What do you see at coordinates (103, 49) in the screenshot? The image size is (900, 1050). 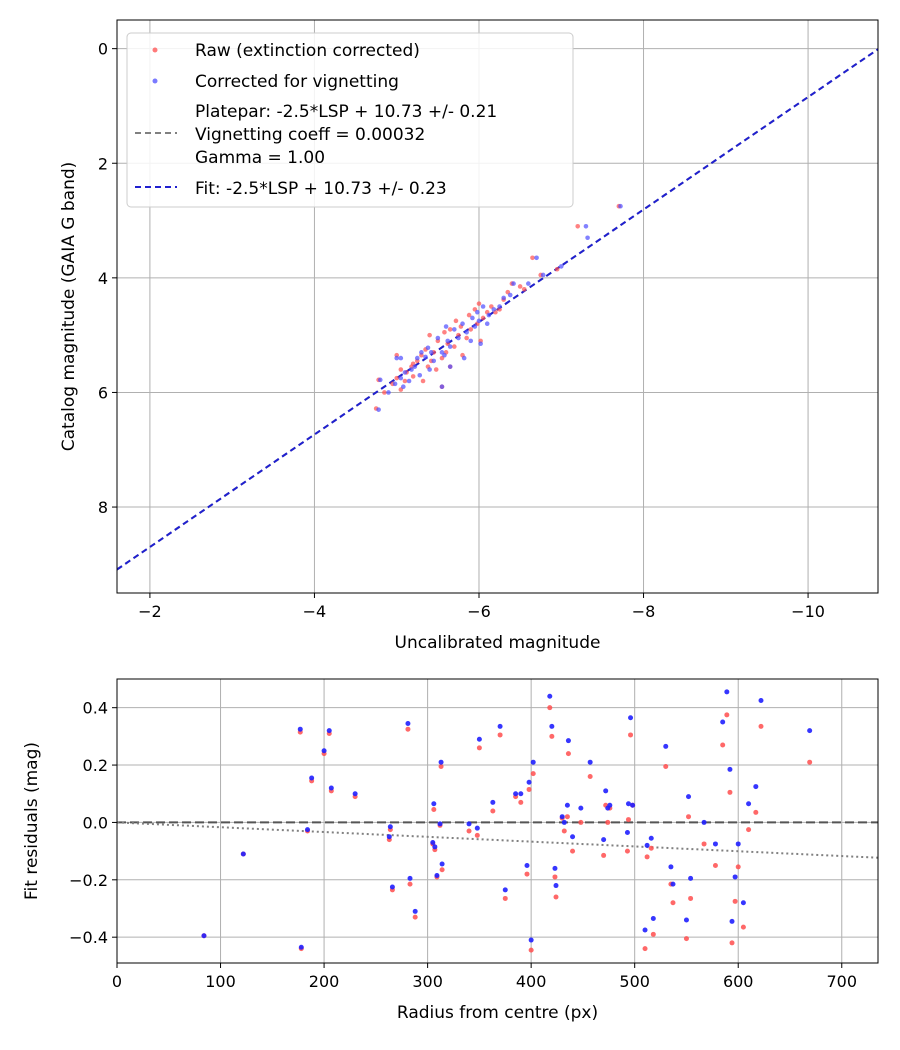 I see `y-tick-label: 0` at bounding box center [103, 49].